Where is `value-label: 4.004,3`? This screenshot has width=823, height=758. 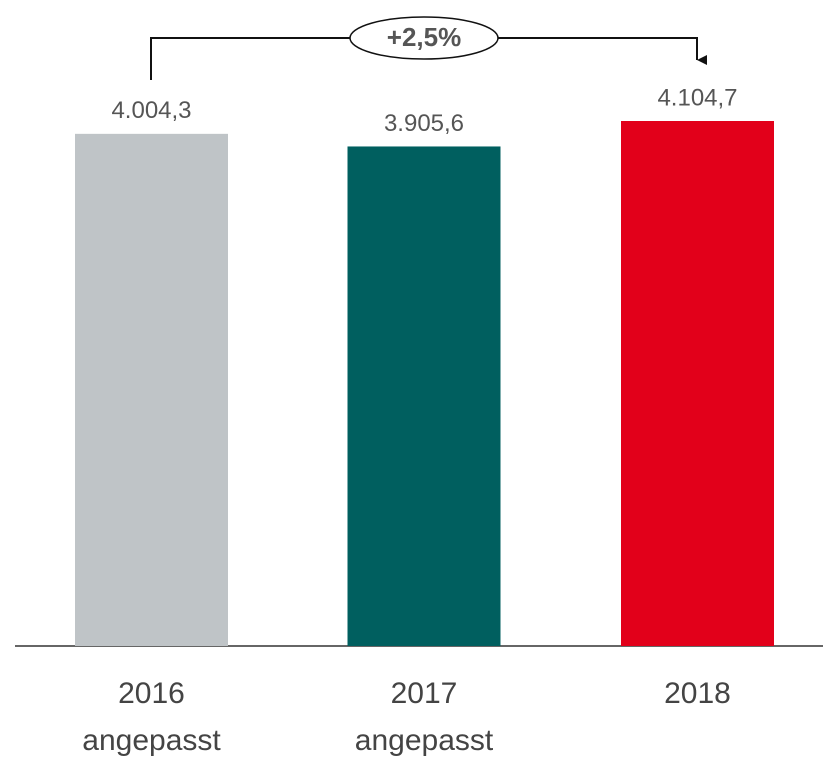
value-label: 4.004,3 is located at coordinates (151, 110).